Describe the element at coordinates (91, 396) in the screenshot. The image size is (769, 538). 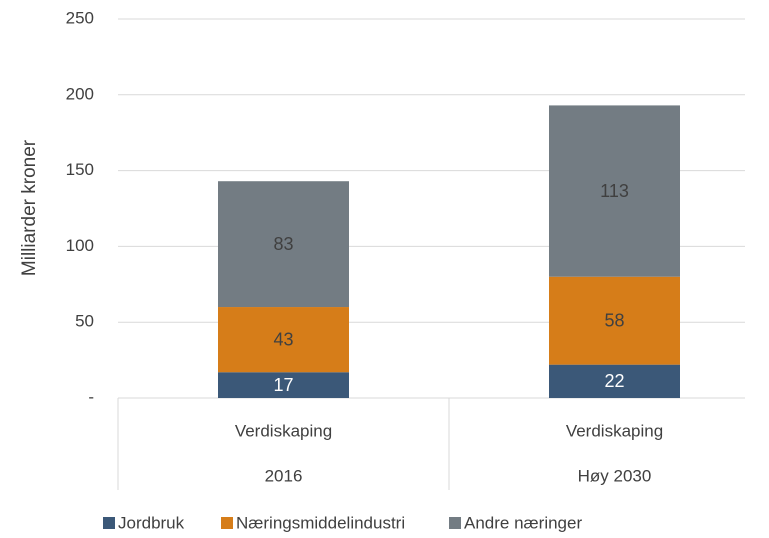
I see `y-tick-label: -` at that location.